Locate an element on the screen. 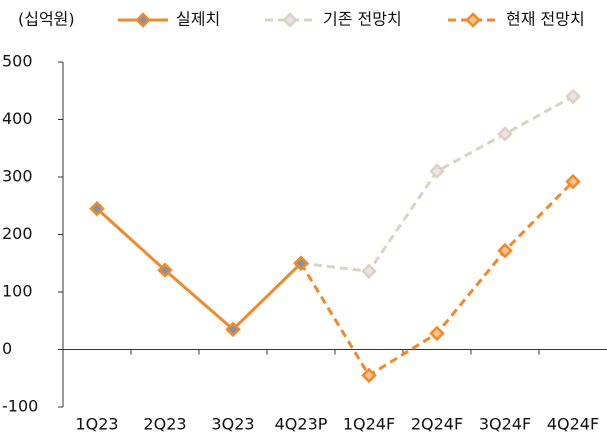  unit-label: (십억원) is located at coordinates (46, 19).